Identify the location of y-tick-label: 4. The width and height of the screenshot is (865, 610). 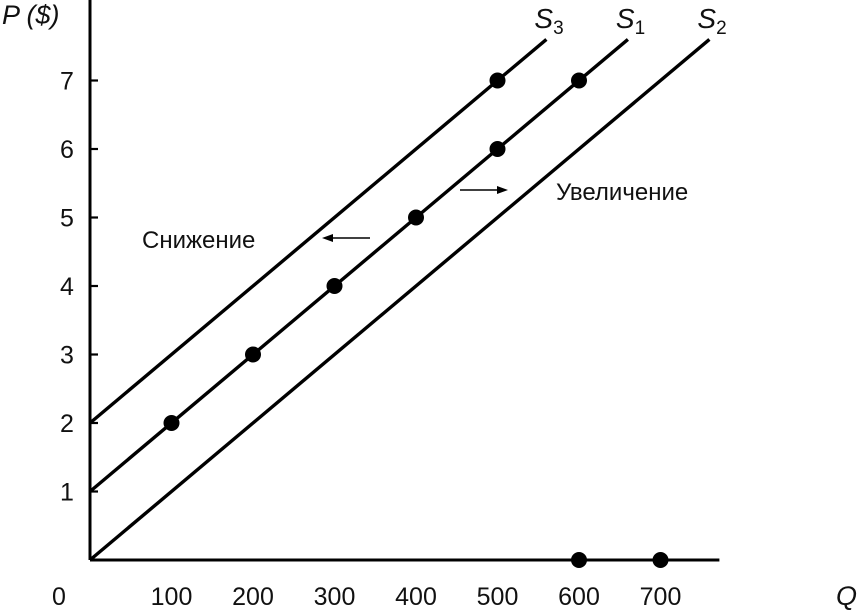
(67, 287).